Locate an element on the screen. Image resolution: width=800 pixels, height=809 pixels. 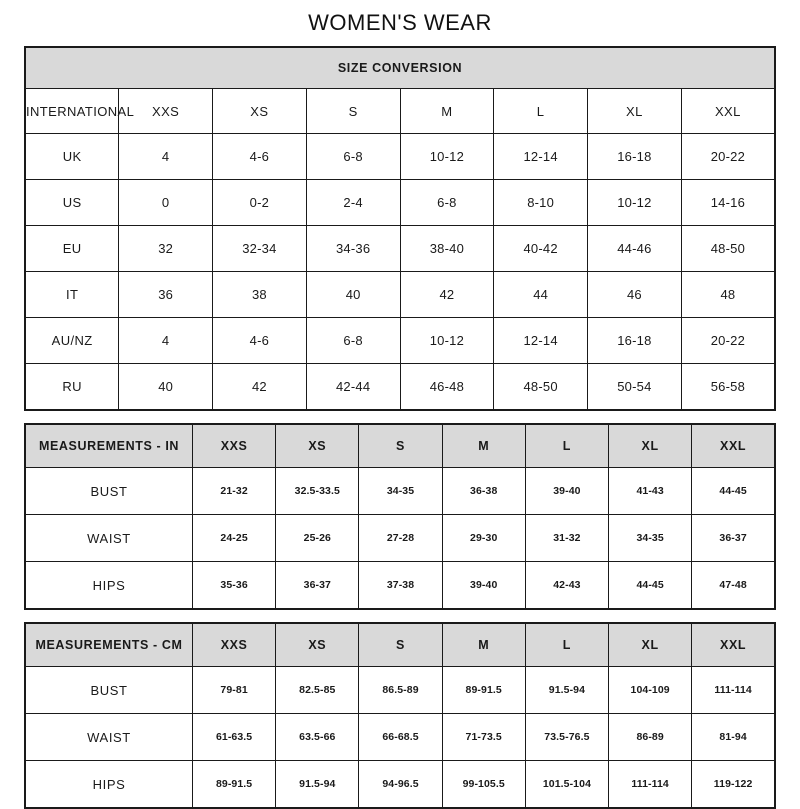
table-cell: 86.5-89 is located at coordinates (400, 690).